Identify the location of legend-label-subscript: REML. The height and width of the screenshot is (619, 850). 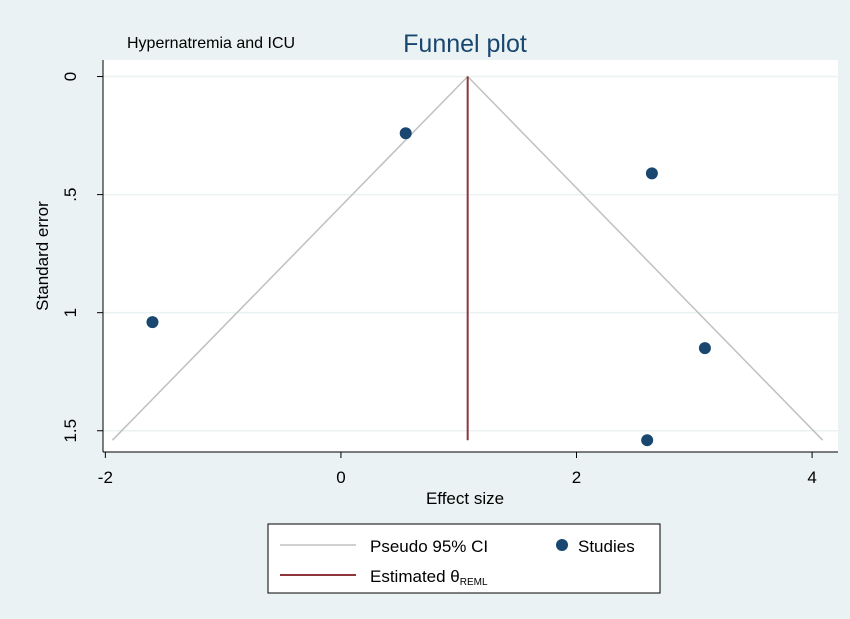
(474, 582).